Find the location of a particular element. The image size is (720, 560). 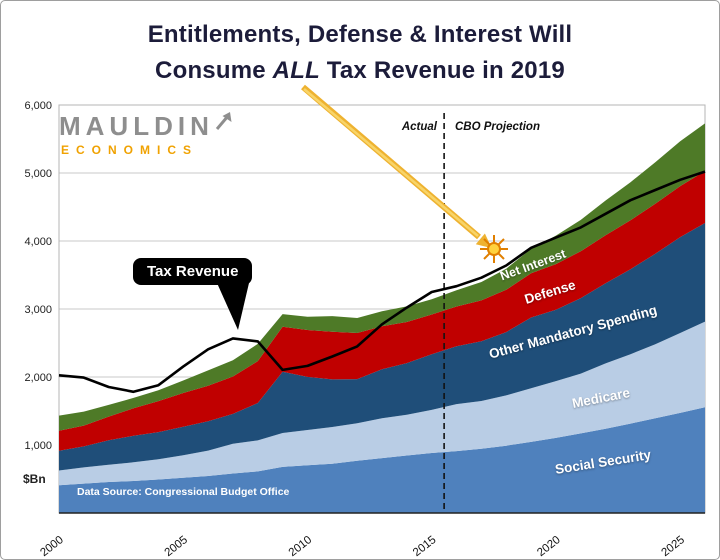

chart-title-line2: Consume ALL Tax Revenue in 2019 is located at coordinates (360, 70).